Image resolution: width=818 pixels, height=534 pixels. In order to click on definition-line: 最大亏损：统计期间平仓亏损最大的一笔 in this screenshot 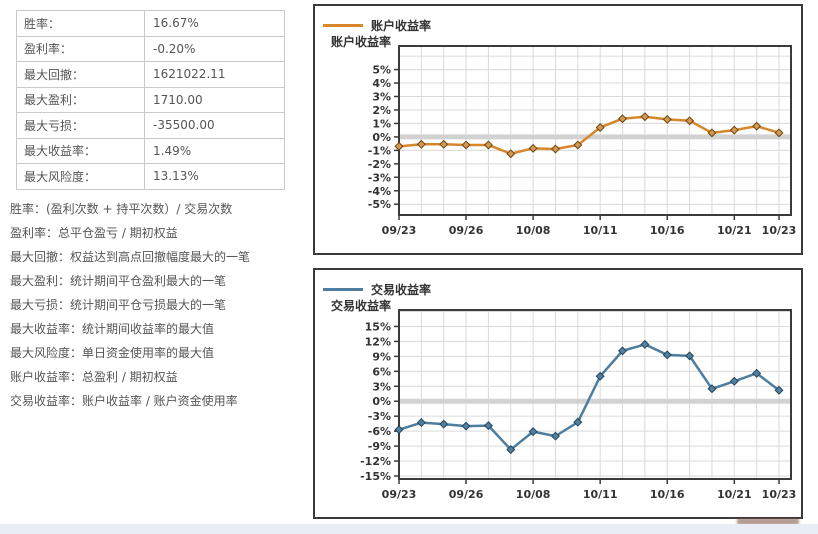, I will do `click(118, 305)`.